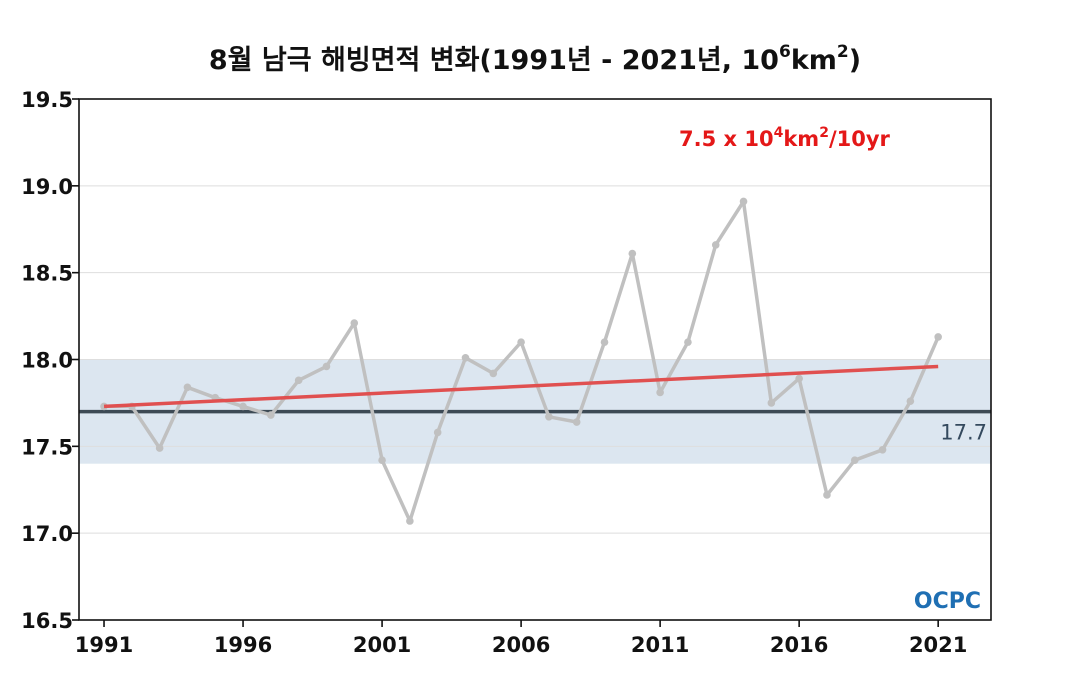 This screenshot has width=1070, height=700. I want to click on data-point-2016, so click(799, 378).